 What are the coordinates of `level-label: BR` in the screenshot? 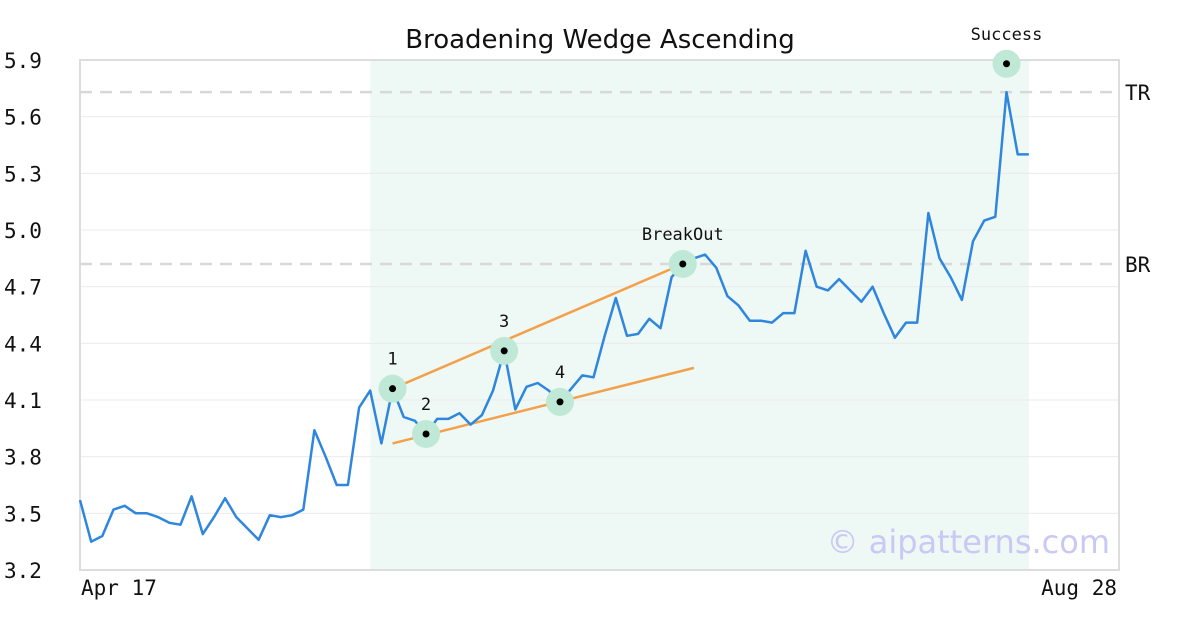 It's located at (1138, 265).